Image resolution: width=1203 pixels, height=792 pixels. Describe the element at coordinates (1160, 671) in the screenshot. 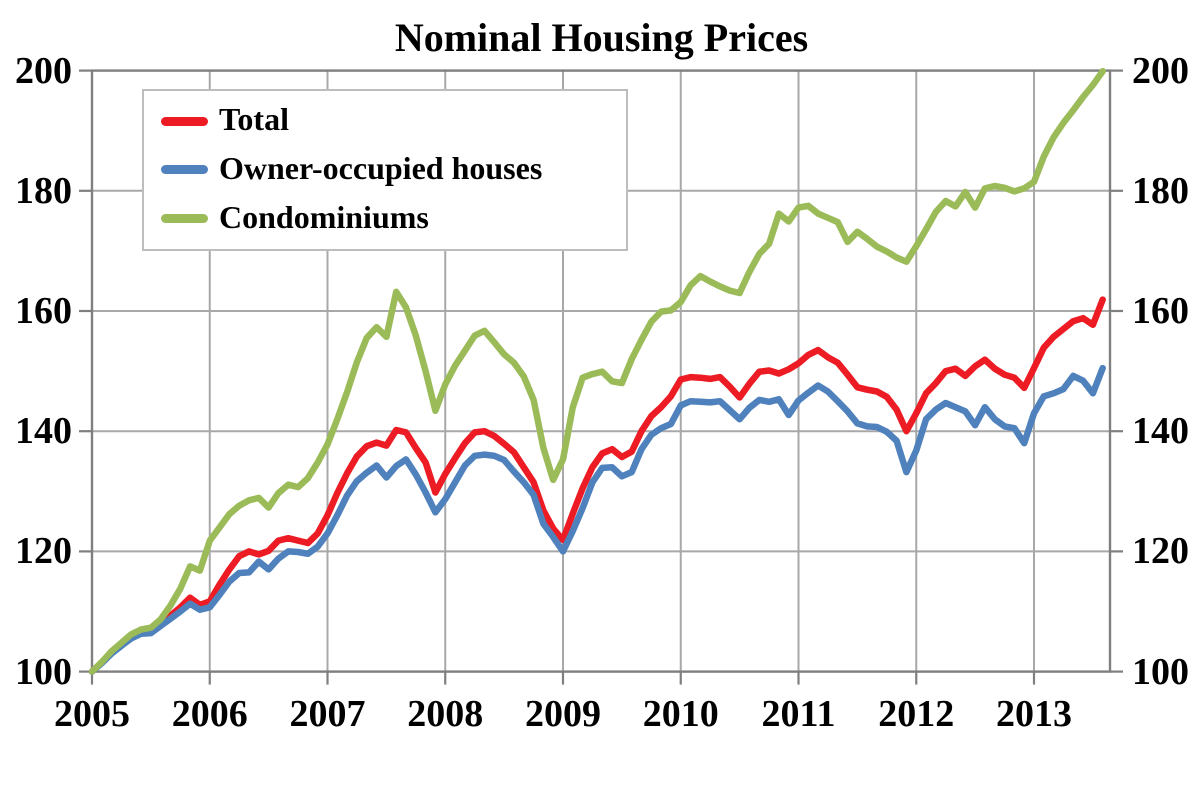

I see `y-axis-label-right-100: 100` at that location.